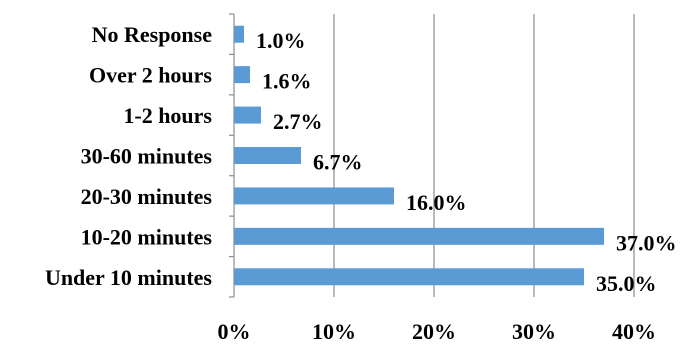  I want to click on category-label: 30-60 minutes, so click(147, 156).